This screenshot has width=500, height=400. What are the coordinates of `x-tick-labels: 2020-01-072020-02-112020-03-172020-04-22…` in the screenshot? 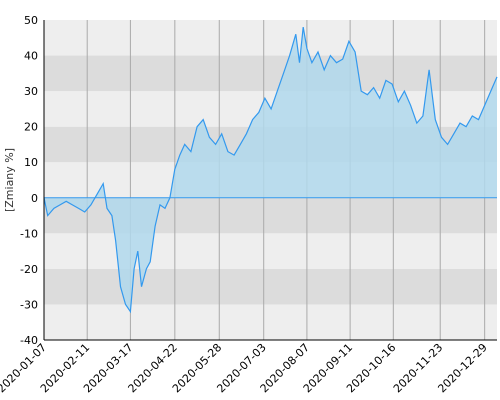 It's located at (245, 368).